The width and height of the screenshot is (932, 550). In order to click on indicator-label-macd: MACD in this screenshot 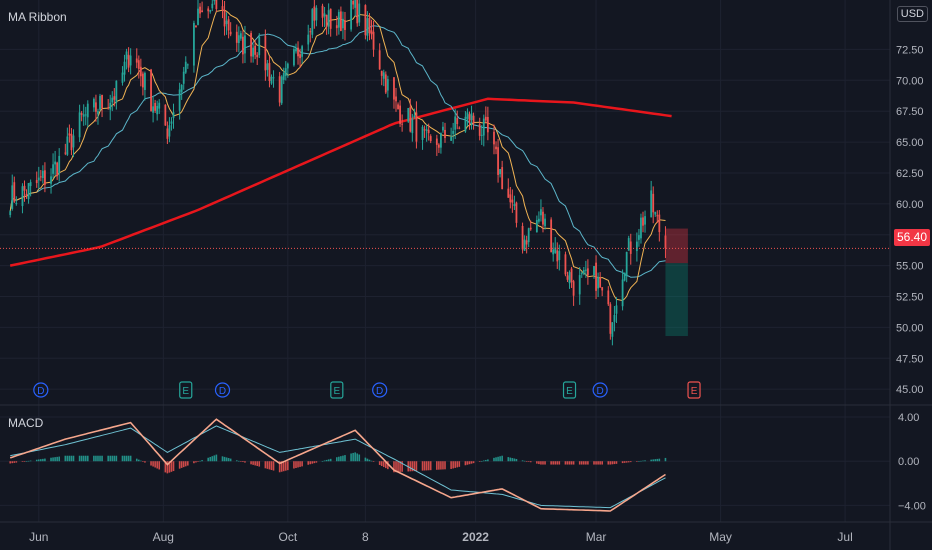, I will do `click(26, 423)`.